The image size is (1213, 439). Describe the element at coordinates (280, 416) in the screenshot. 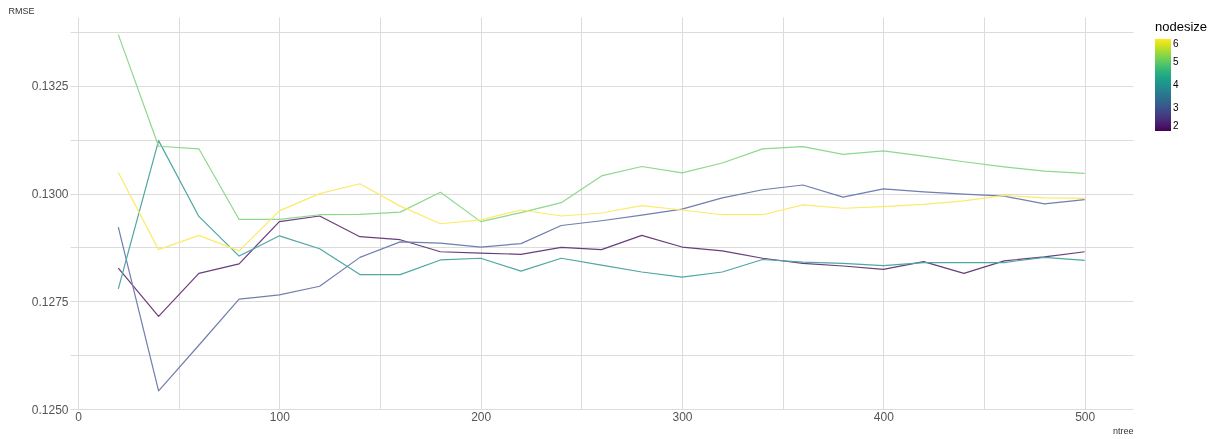

I see `x-tick-label: 100` at that location.